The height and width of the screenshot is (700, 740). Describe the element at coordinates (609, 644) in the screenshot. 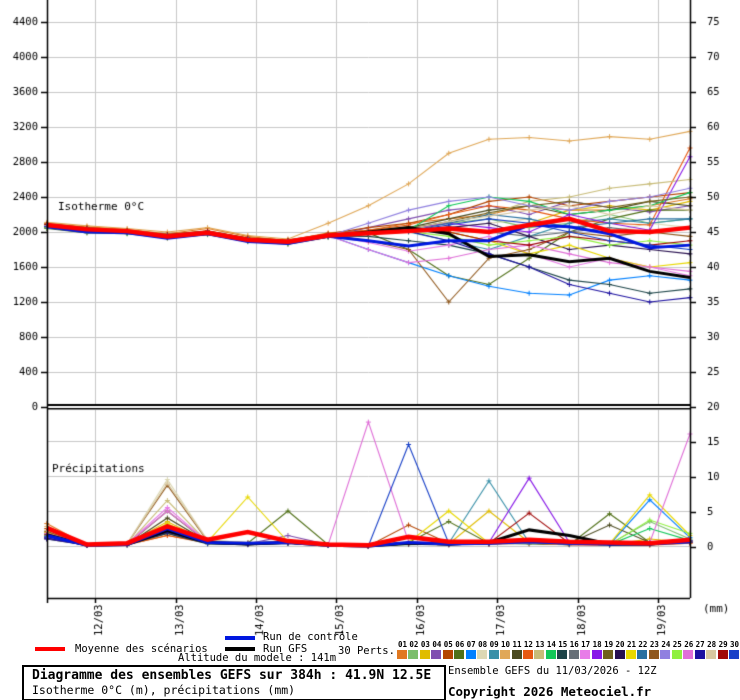

I see `member-number: 19` at that location.